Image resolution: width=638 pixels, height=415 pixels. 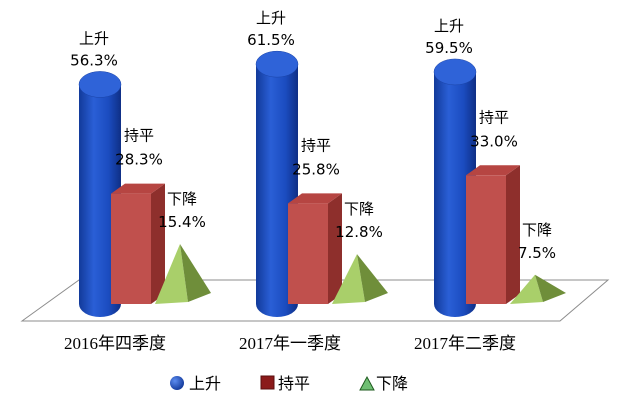 What do you see at coordinates (465, 343) in the screenshot?
I see `x-tick-label: 2017年二季度` at bounding box center [465, 343].